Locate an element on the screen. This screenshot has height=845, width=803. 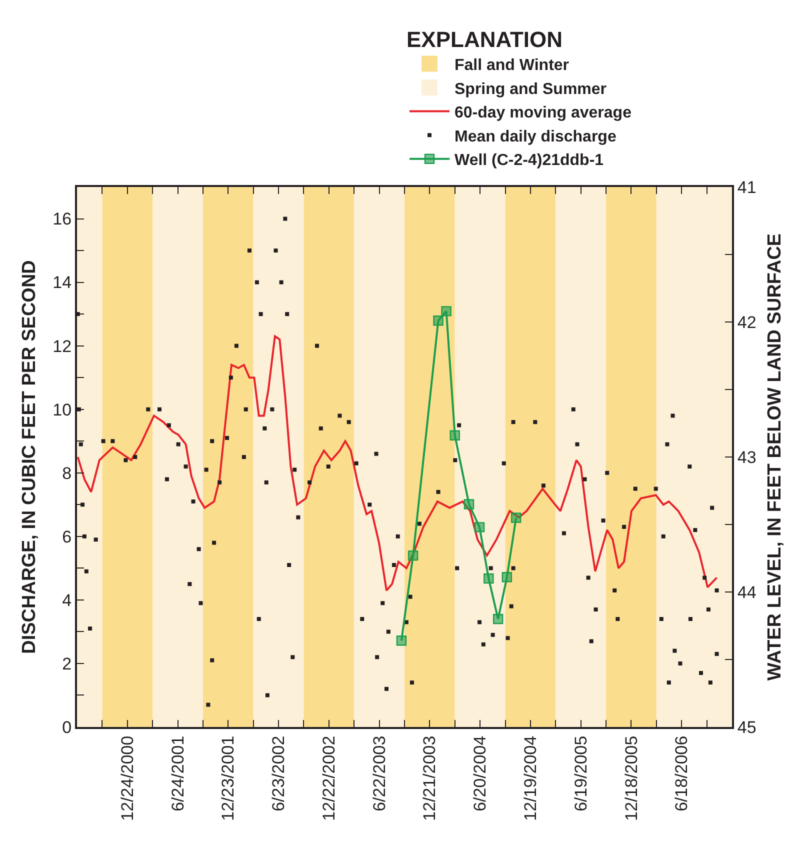
x-tick-label: 6/19/2005 is located at coordinates (580, 774).